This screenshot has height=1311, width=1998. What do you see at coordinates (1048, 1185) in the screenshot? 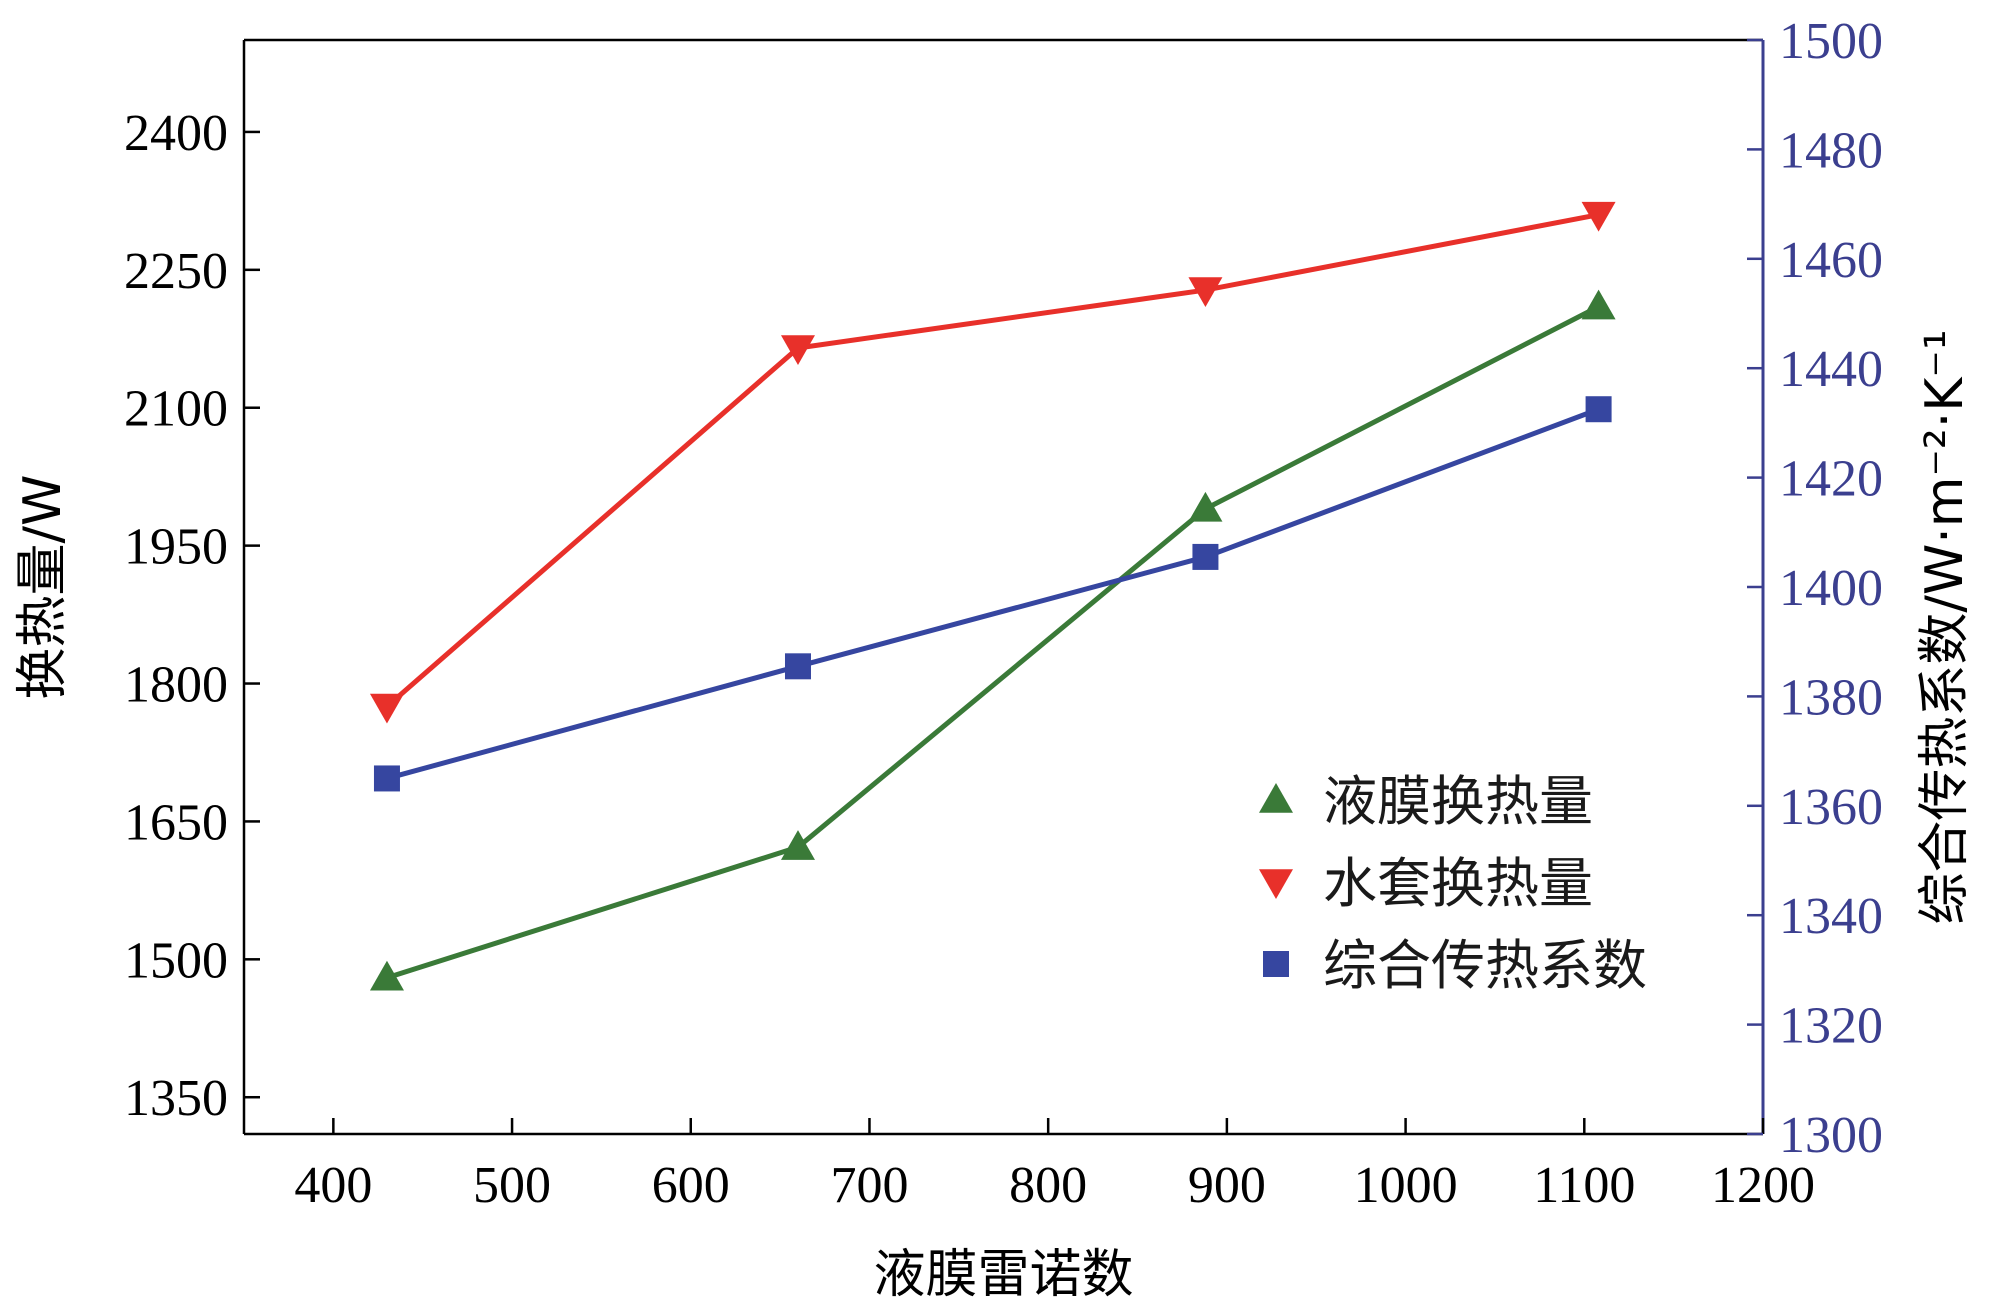
I see `x-tick-label: 800` at bounding box center [1048, 1185].